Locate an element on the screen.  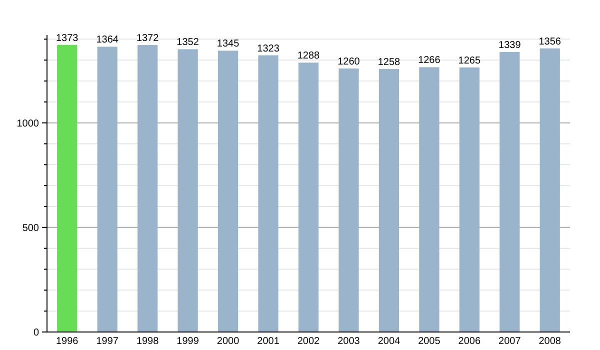
data-label: 1258 is located at coordinates (389, 62).